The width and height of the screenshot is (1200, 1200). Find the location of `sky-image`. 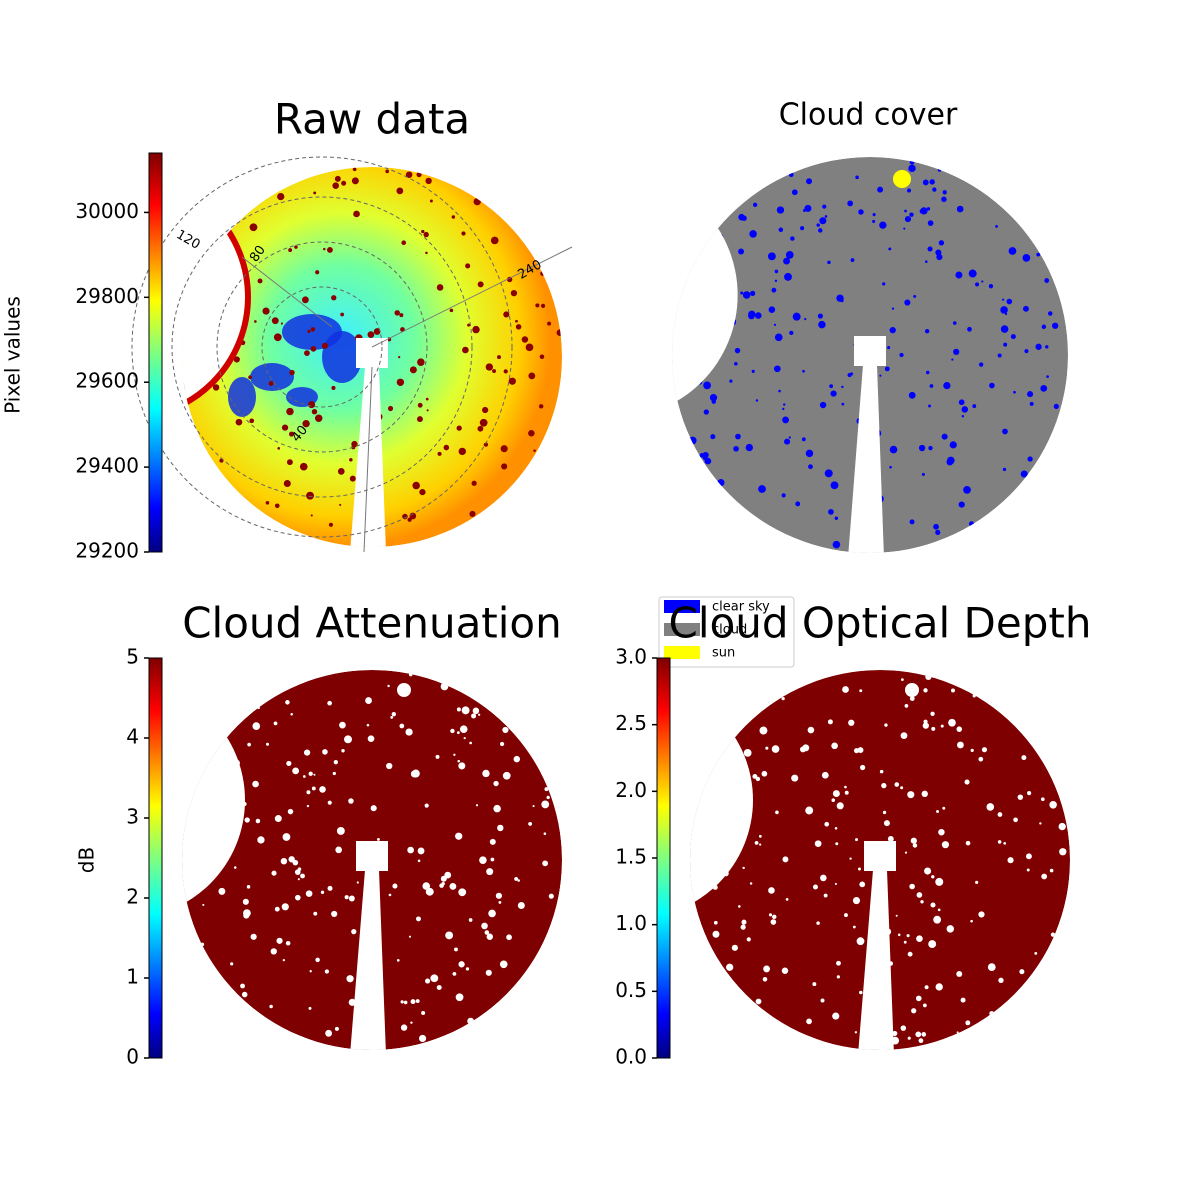

sky-image is located at coordinates (880, 860).